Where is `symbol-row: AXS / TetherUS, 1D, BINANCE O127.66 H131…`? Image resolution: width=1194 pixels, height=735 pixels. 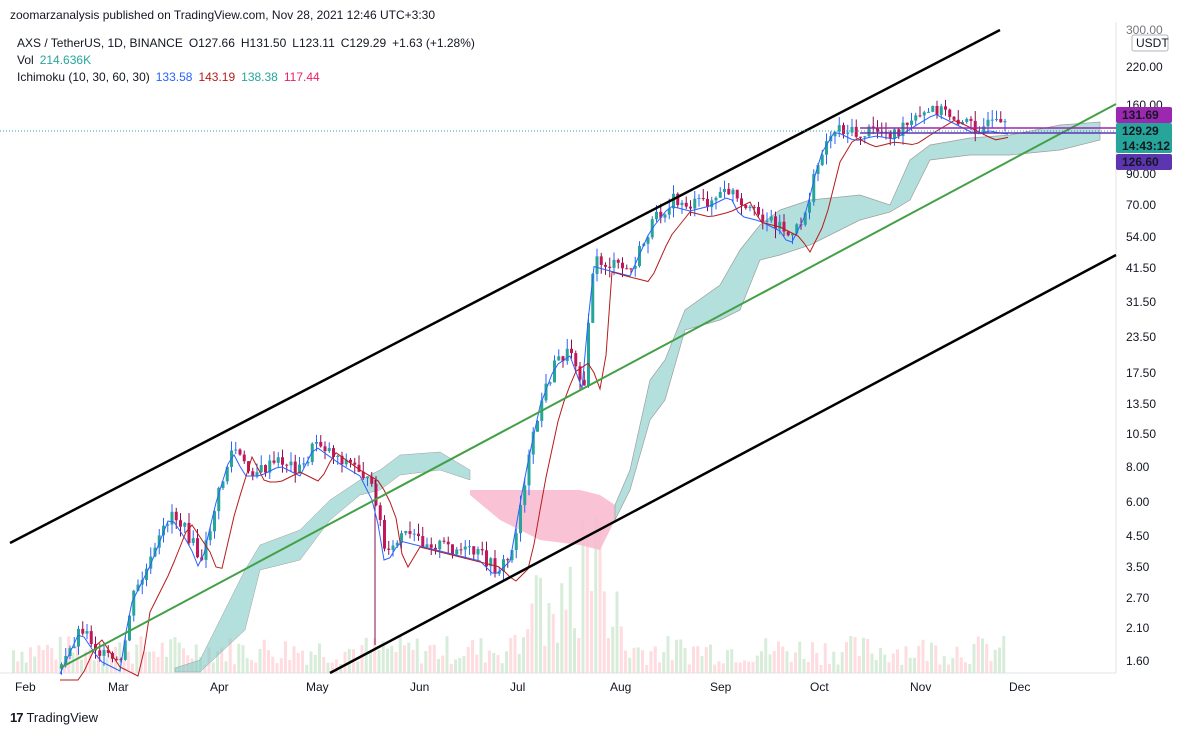 symbol-row: AXS / TetherUS, 1D, BINANCE O127.66 H131… is located at coordinates (246, 43).